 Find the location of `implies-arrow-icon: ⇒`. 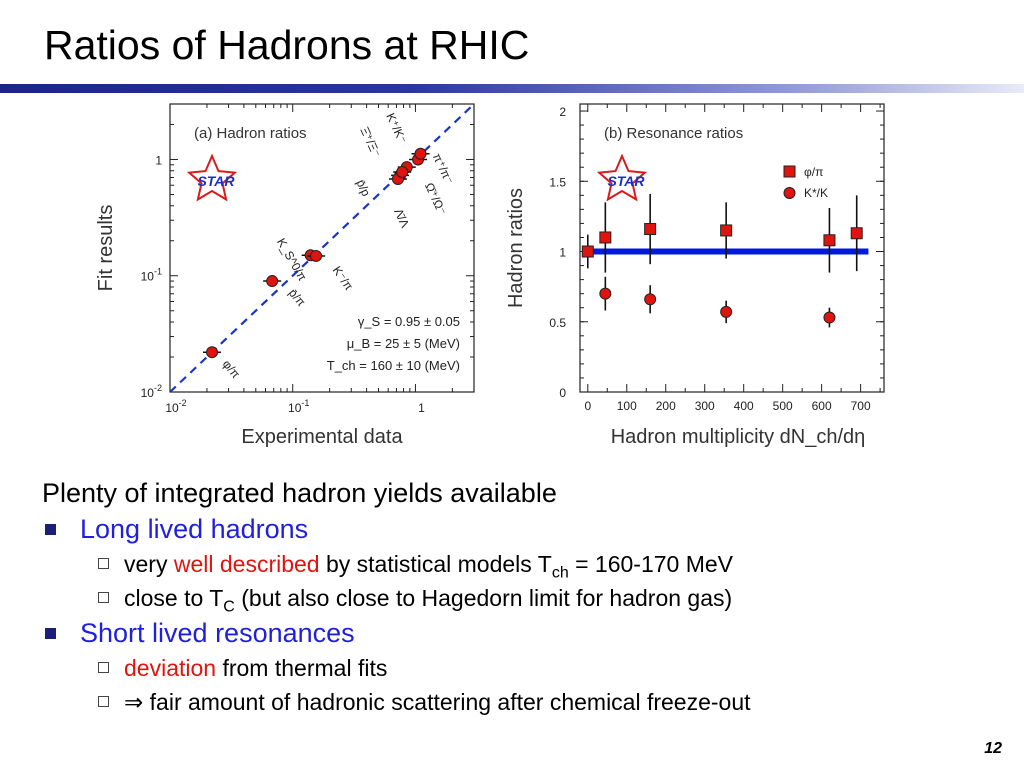

implies-arrow-icon: ⇒ is located at coordinates (134, 702).